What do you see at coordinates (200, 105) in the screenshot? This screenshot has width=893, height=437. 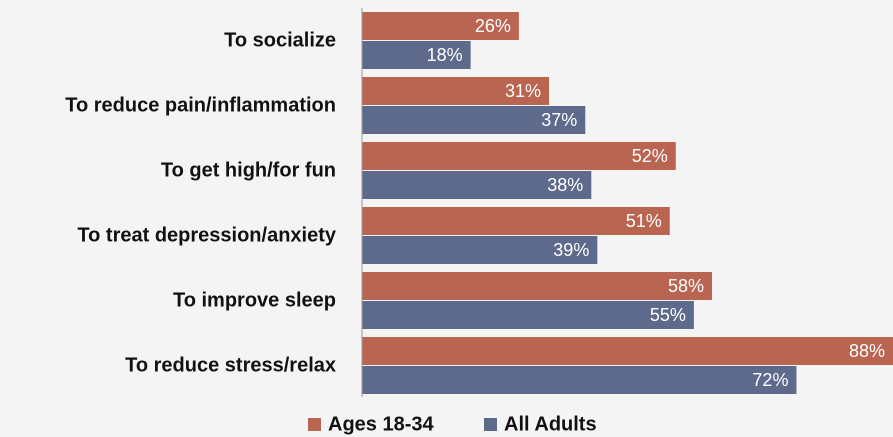 I see `category-label: To reduce pain/inflammation` at bounding box center [200, 105].